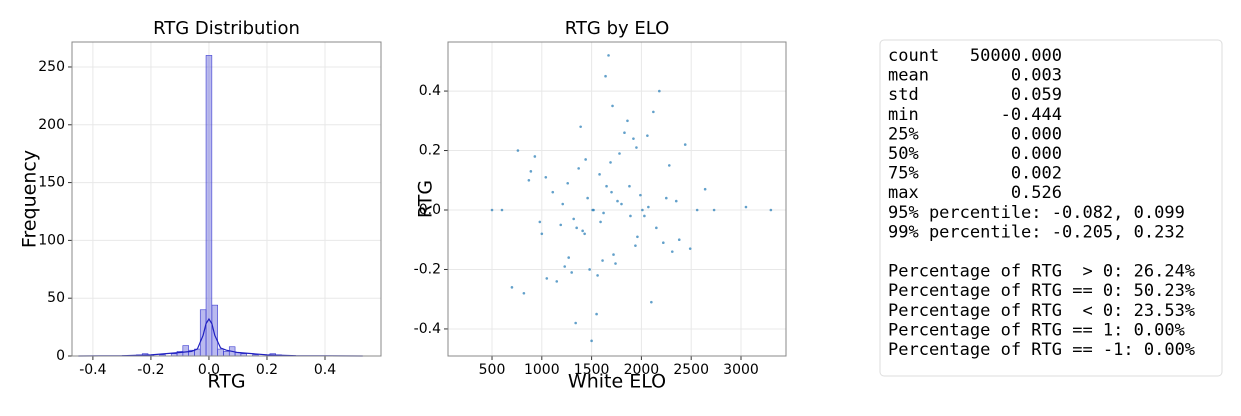 Image resolution: width=1241 pixels, height=416 pixels. I want to click on stats-line: max 0.526, so click(975, 193).